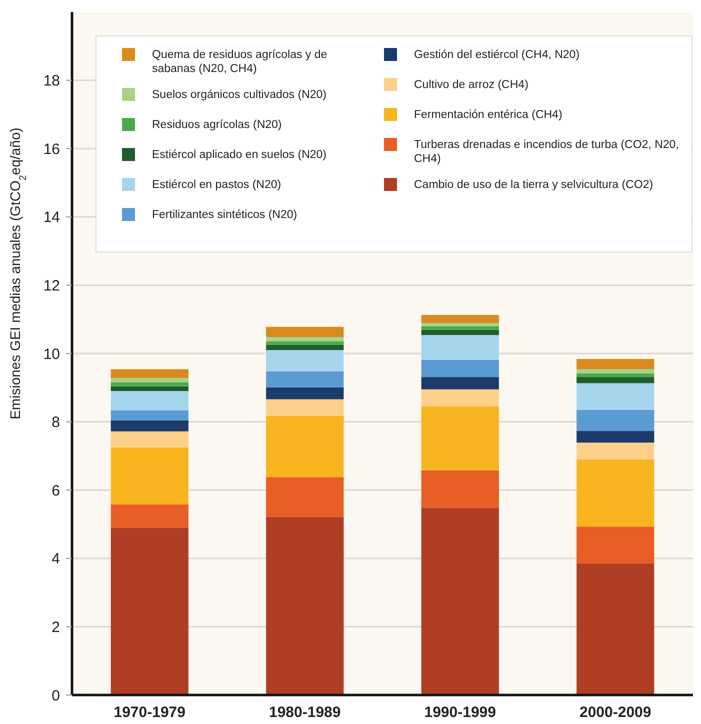  Describe the element at coordinates (497, 55) in the screenshot. I see `legend-label: Gestión del estiércol (CH4, N20)` at that location.